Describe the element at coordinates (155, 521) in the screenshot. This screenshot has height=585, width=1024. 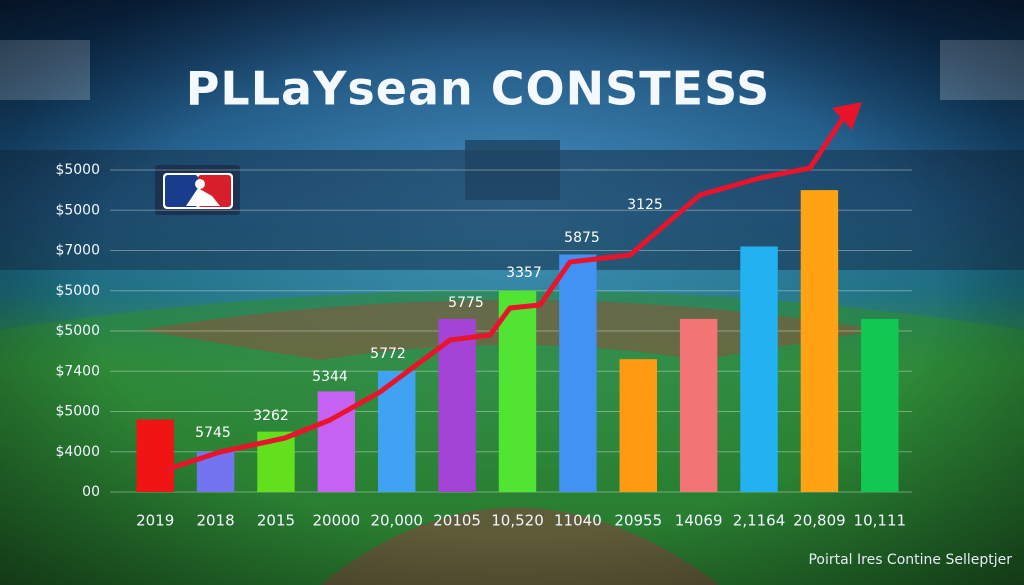
I see `x-tick-label: 2019` at that location.